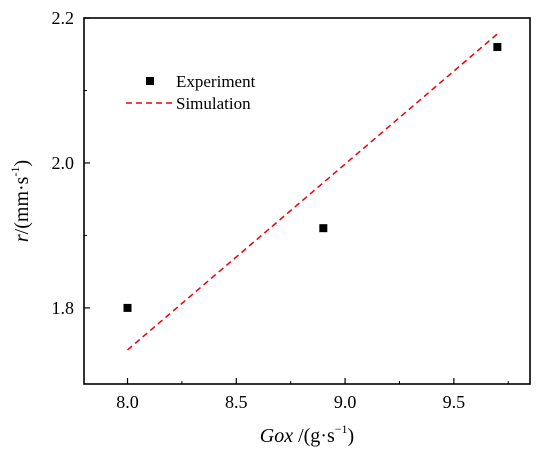 The height and width of the screenshot is (456, 550). I want to click on legend: Experiment Simulation, so click(191, 92).